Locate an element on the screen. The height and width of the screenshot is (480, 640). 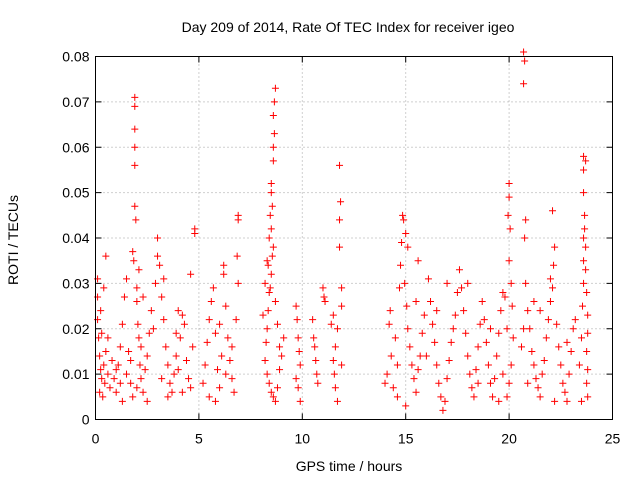
x-tick-label: 5 is located at coordinates (199, 439).